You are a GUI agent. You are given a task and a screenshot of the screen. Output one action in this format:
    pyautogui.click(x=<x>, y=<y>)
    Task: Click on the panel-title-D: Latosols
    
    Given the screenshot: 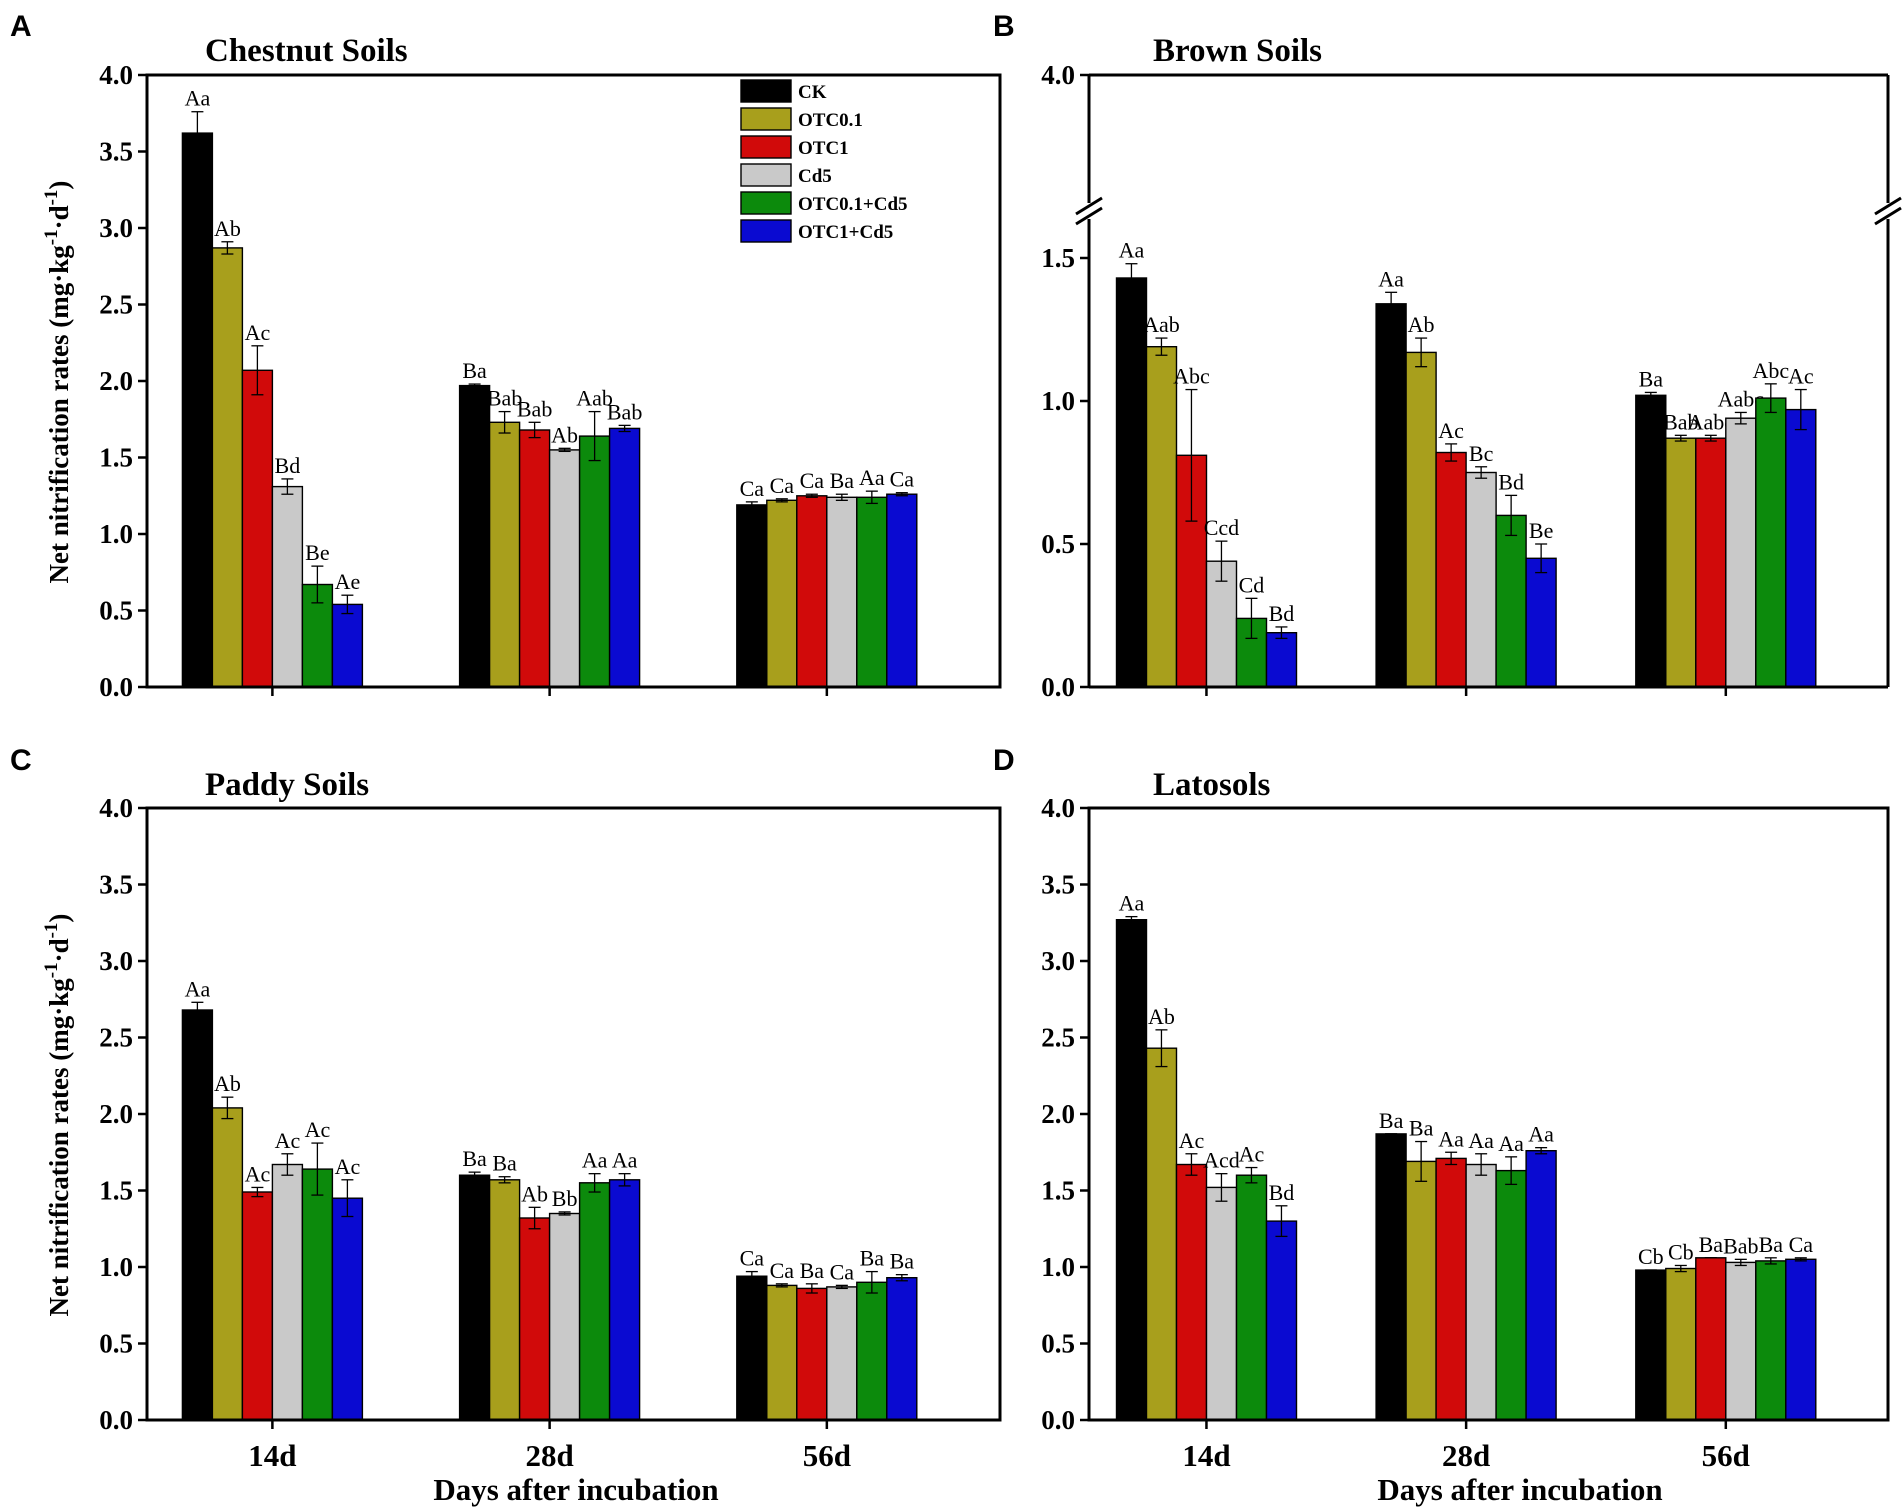 What is the action you would take?
    pyautogui.click(x=1212, y=785)
    